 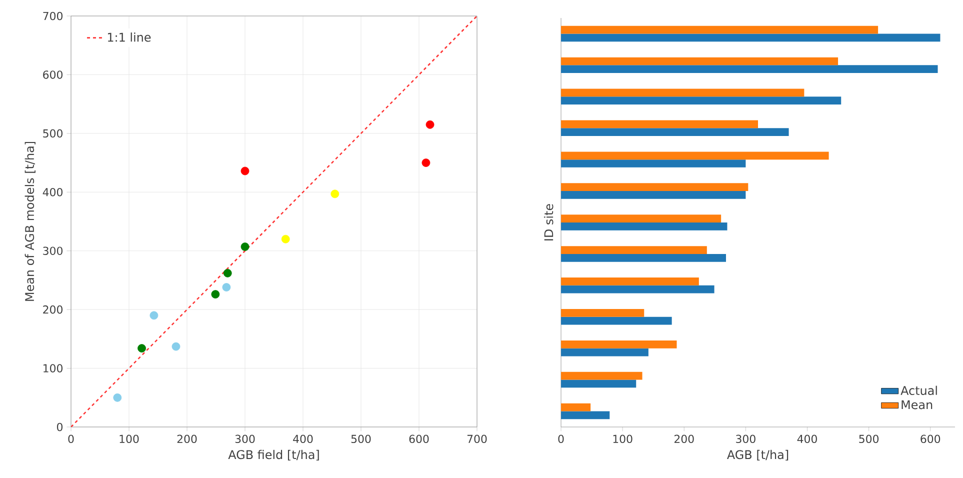 What do you see at coordinates (59, 427) in the screenshot?
I see `y-tick-label: 0` at bounding box center [59, 427].